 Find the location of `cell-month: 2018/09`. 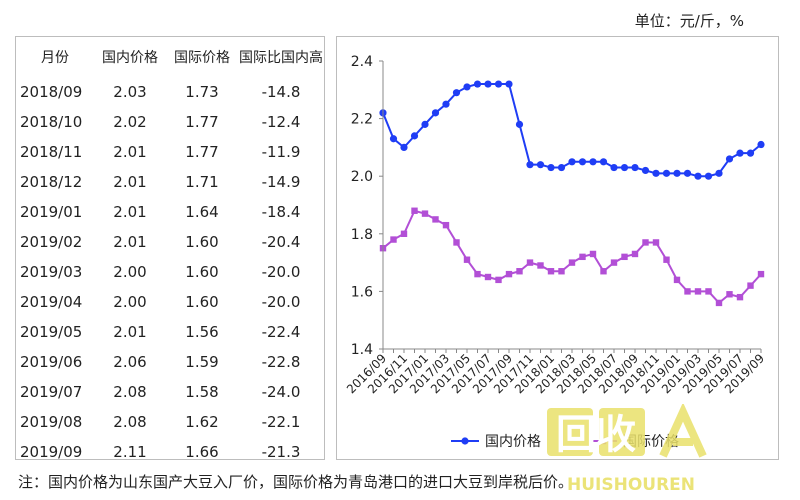

cell-month: 2018/09 is located at coordinates (51, 92).